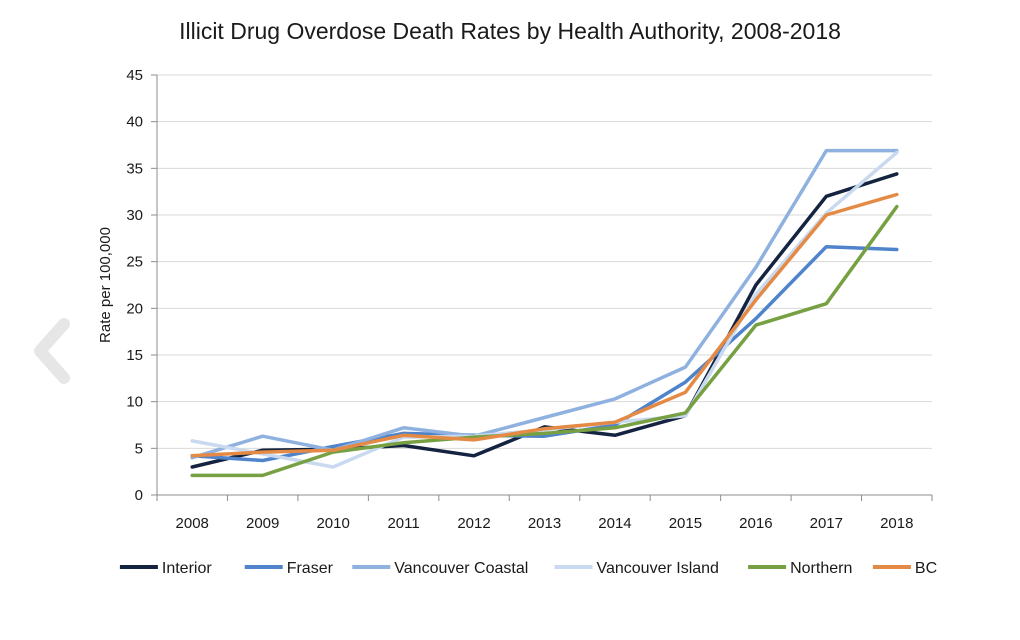 The height and width of the screenshot is (640, 1020). What do you see at coordinates (134, 308) in the screenshot?
I see `y-tick-label: 20` at bounding box center [134, 308].